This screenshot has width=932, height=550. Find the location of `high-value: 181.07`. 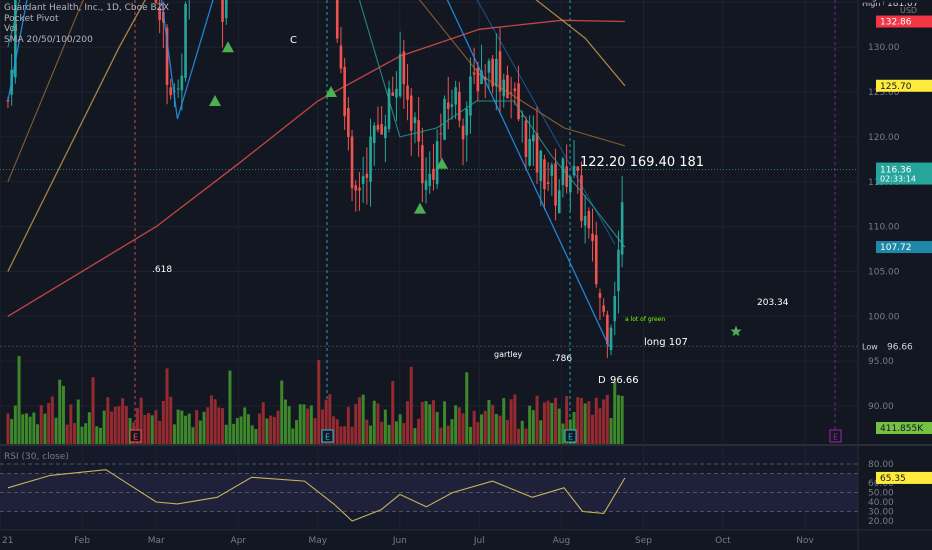

high-value: 181.07 is located at coordinates (903, 4).